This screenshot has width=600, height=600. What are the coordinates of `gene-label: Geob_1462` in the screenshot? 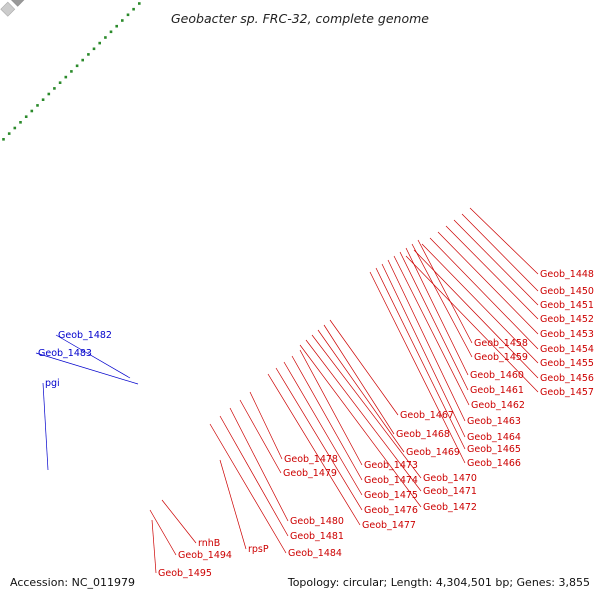 It's located at (498, 405).